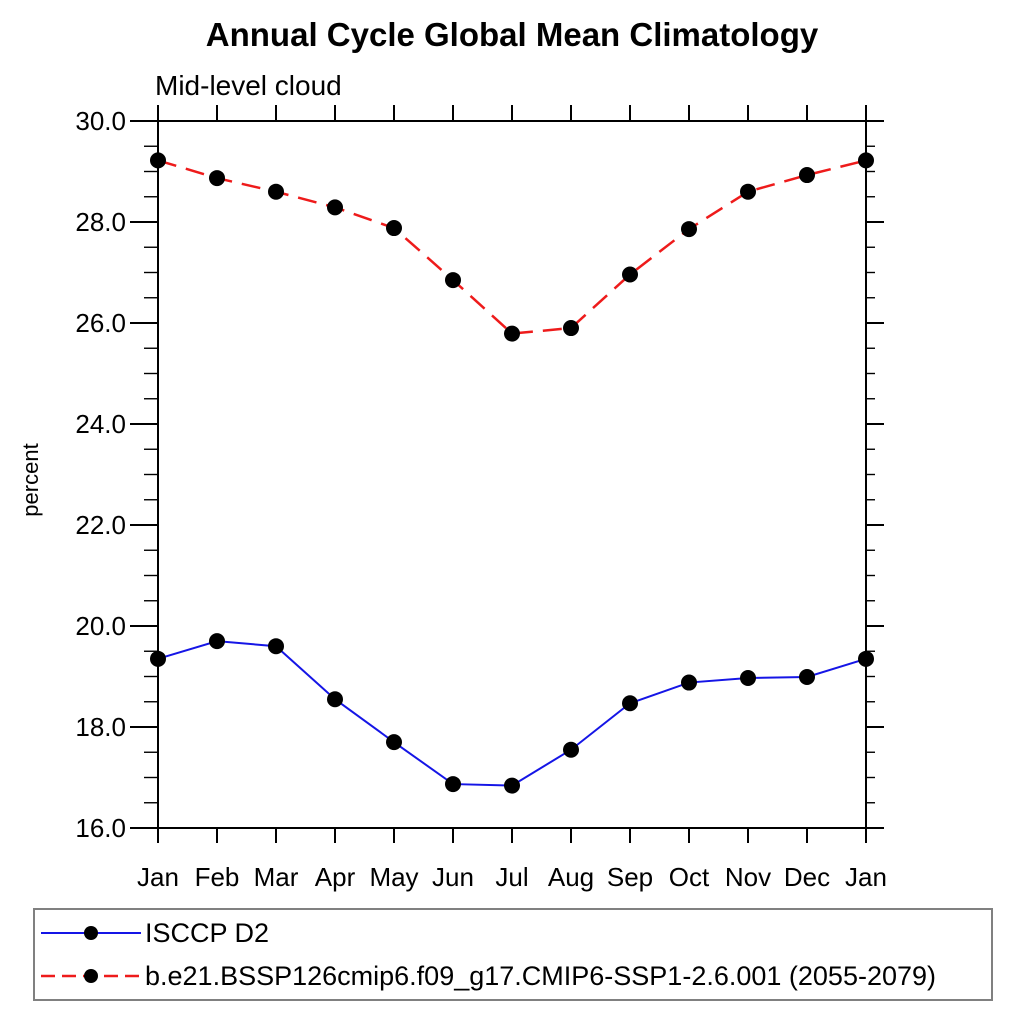  What do you see at coordinates (630, 877) in the screenshot?
I see `x-tick-label: Sep` at bounding box center [630, 877].